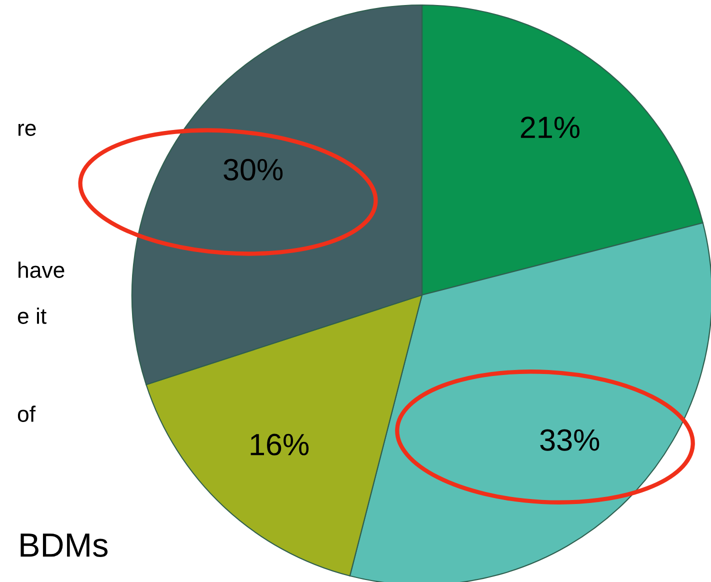 The image size is (711, 582). I want to click on text: e it, so click(32, 316).